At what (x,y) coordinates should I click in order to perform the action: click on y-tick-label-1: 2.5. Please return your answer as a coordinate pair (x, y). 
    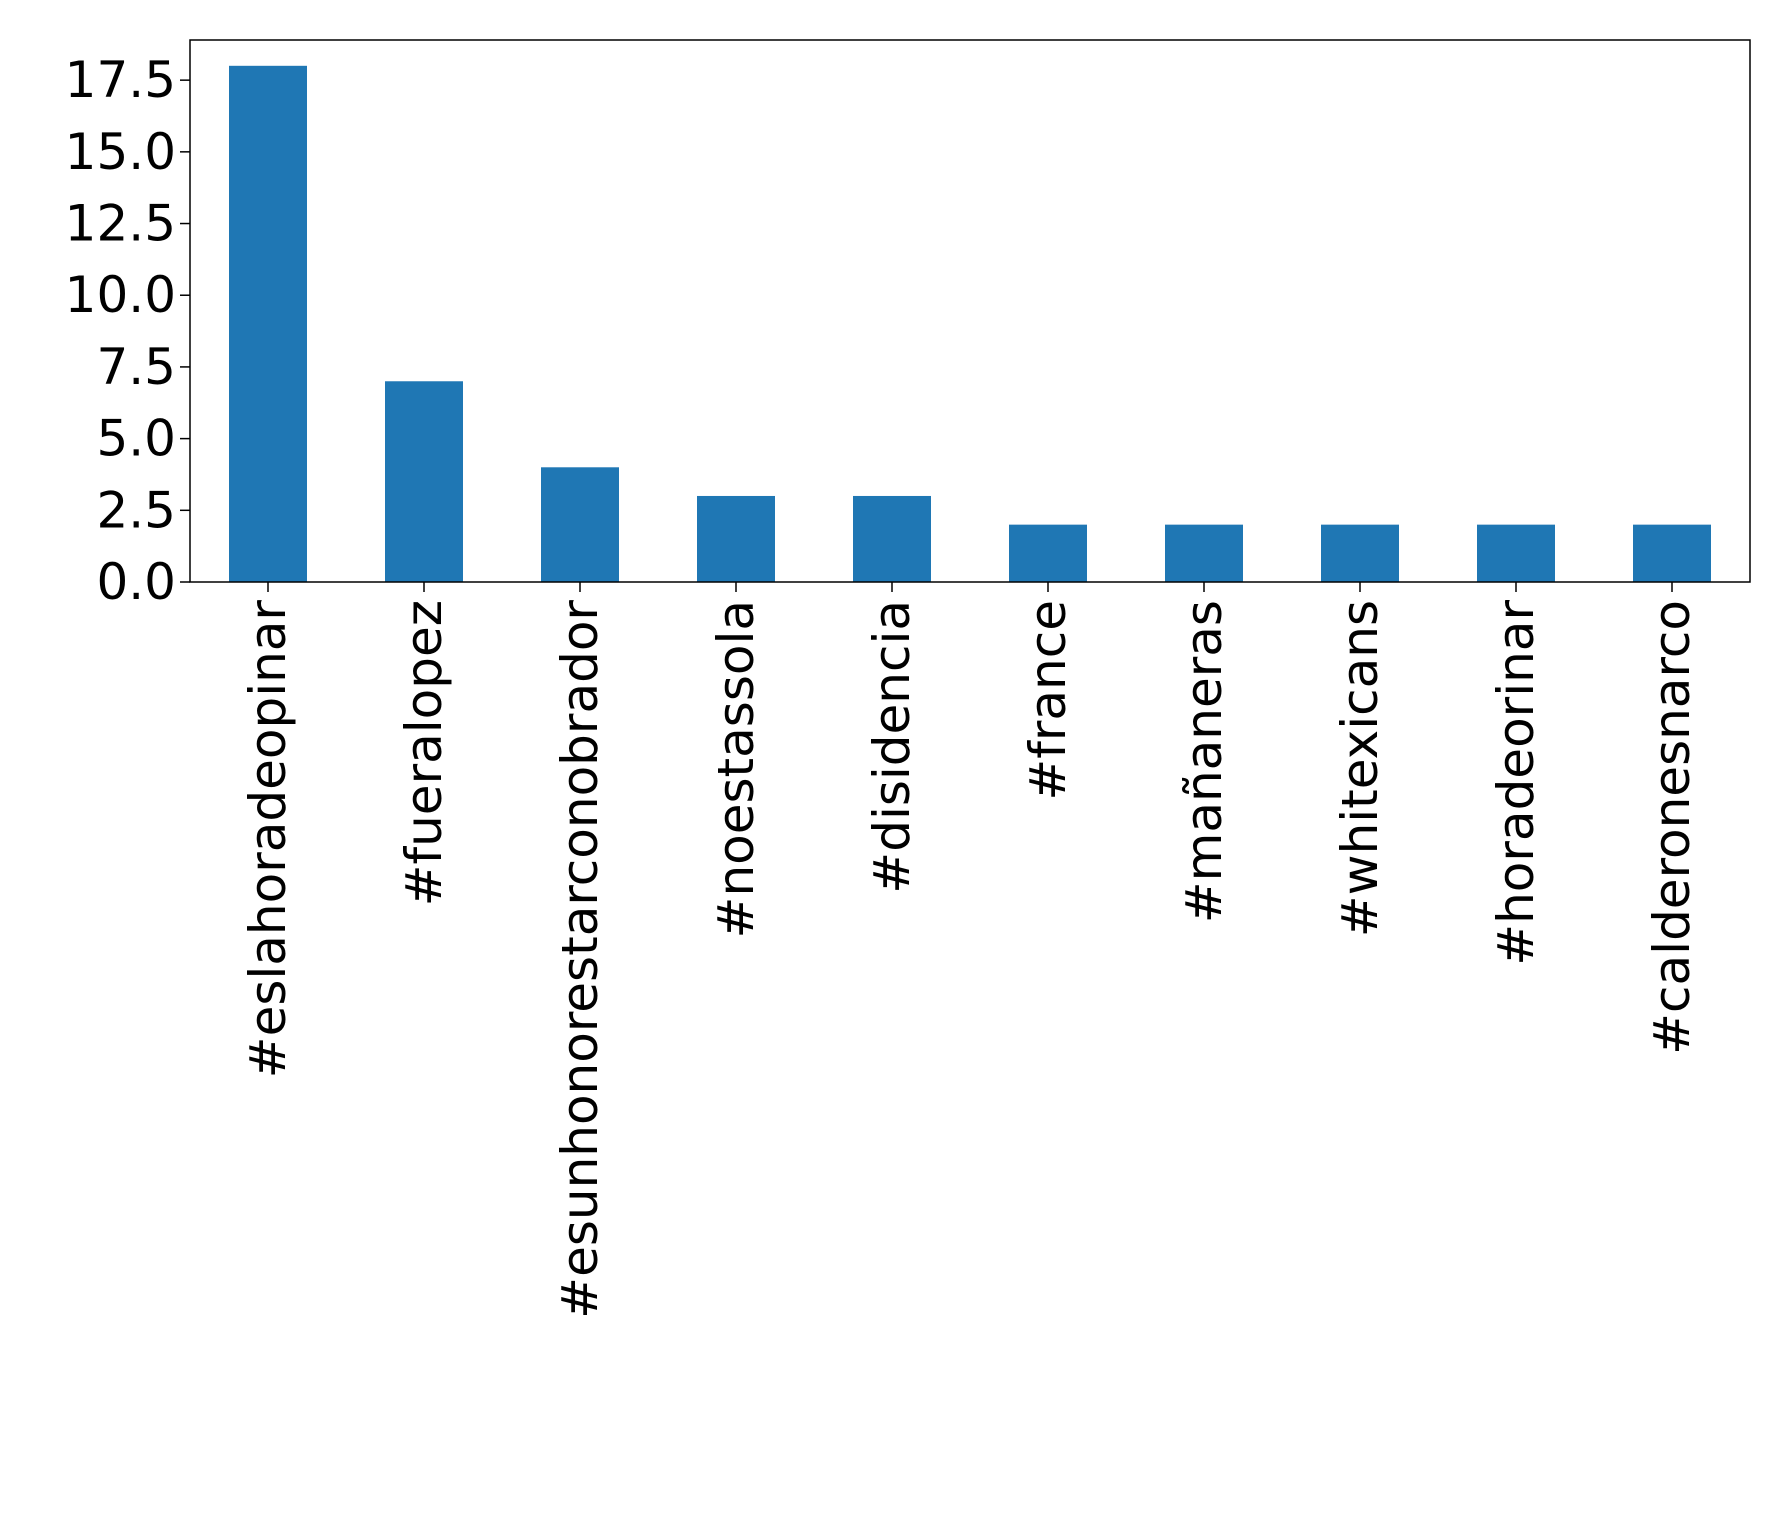
    Looking at the image, I should click on (136, 510).